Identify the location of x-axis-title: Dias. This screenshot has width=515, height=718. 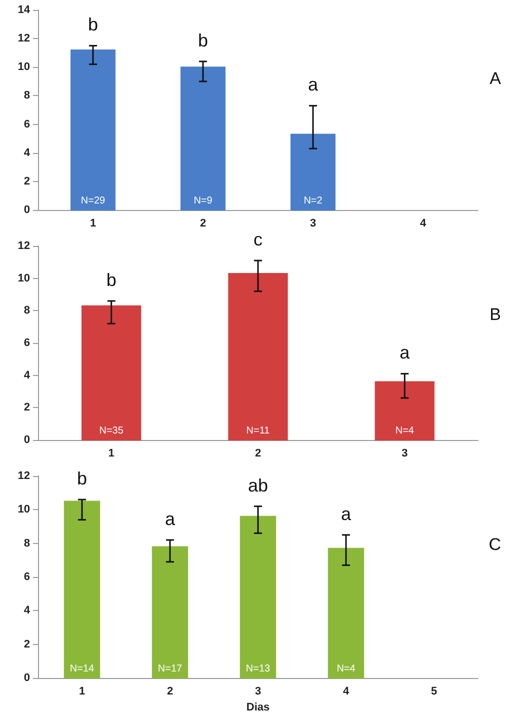
(258, 708).